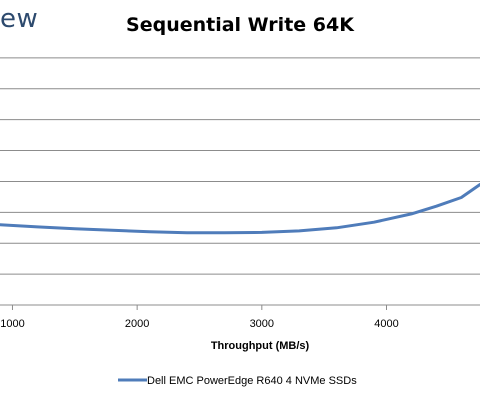 This screenshot has height=401, width=480. I want to click on x-tick-label: 3000, so click(262, 324).